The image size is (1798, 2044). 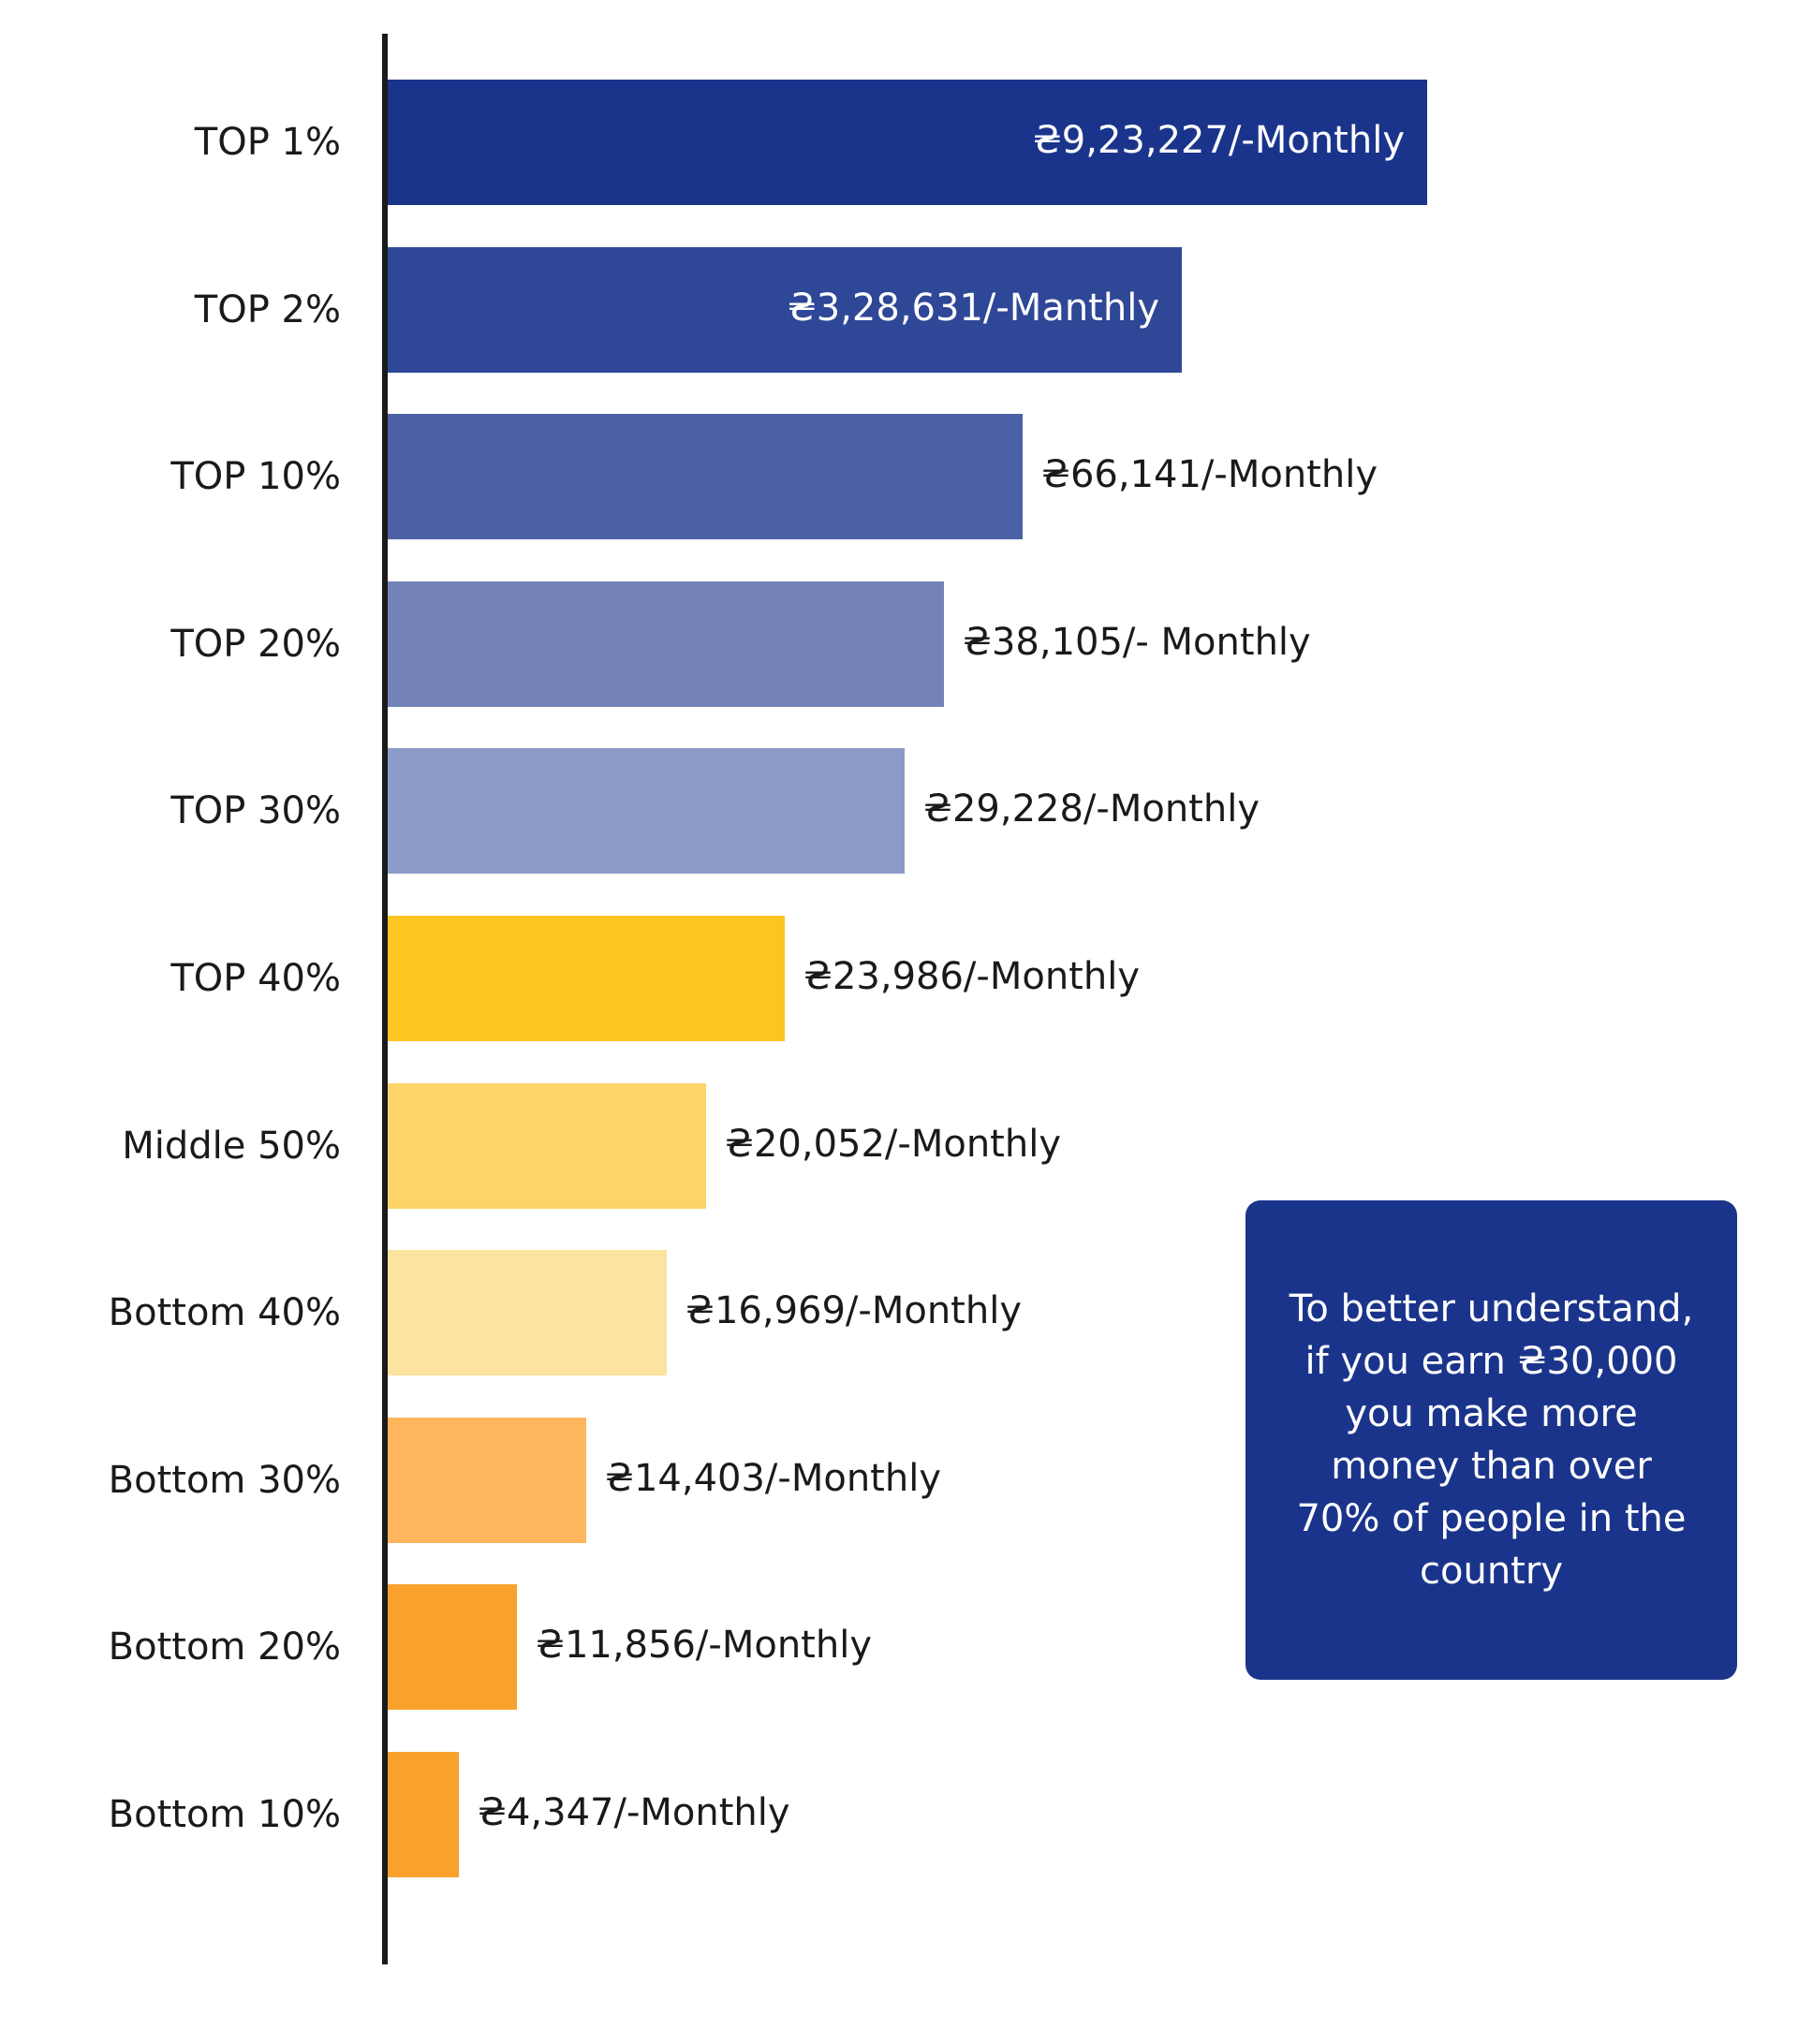 I want to click on category-label: TOP 10%, so click(x=255, y=477).